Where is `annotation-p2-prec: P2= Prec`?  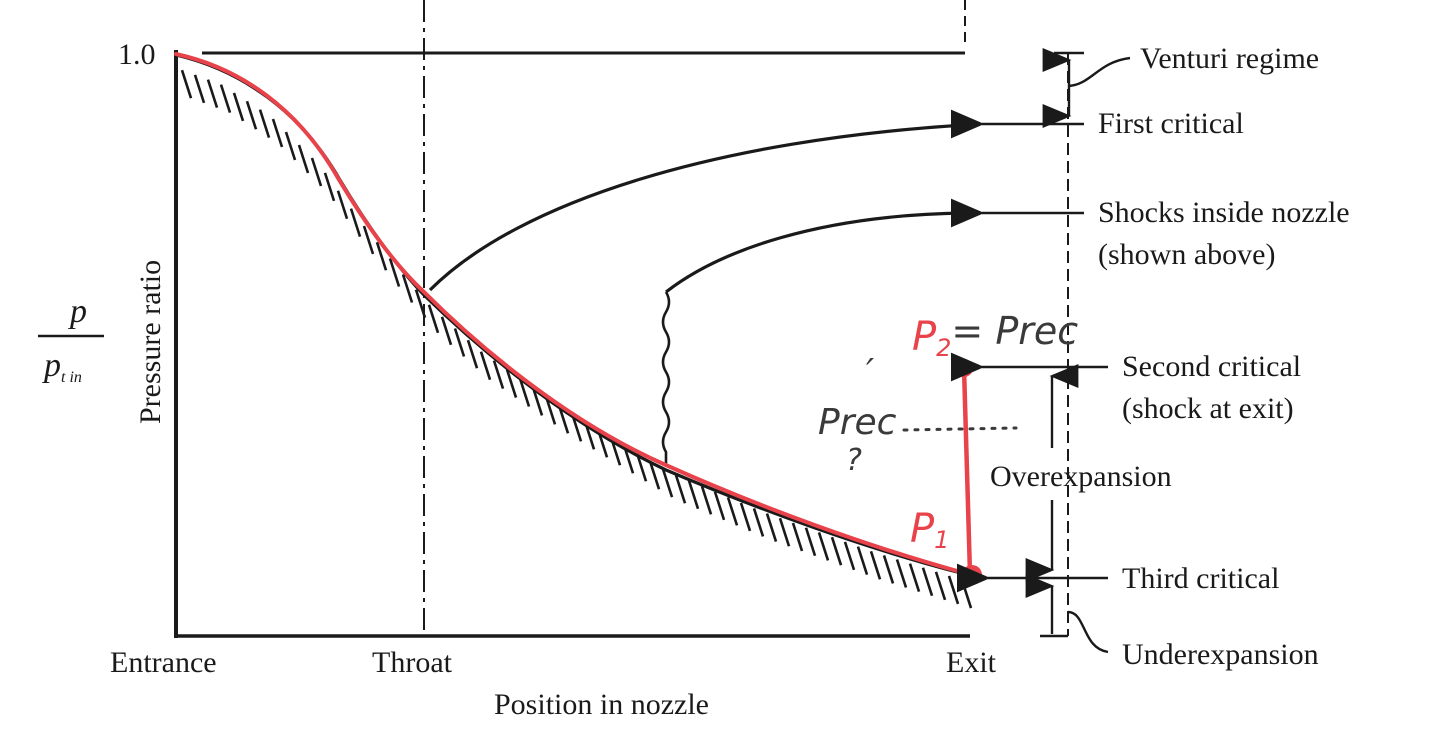 annotation-p2-prec: P2= Prec is located at coordinates (995, 335).